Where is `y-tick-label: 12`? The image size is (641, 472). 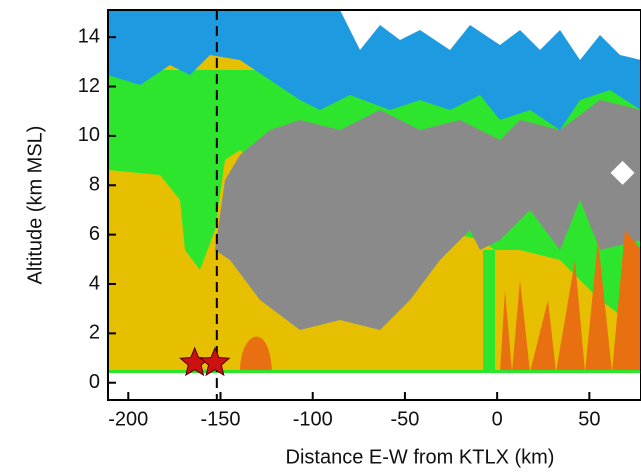
y-tick-label: 12 is located at coordinates (89, 86).